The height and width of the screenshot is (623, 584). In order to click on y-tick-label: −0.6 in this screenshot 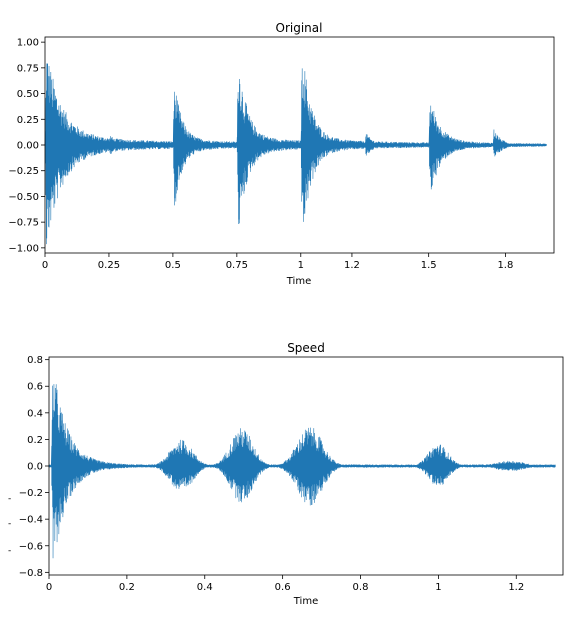, I will do `click(31, 546)`.